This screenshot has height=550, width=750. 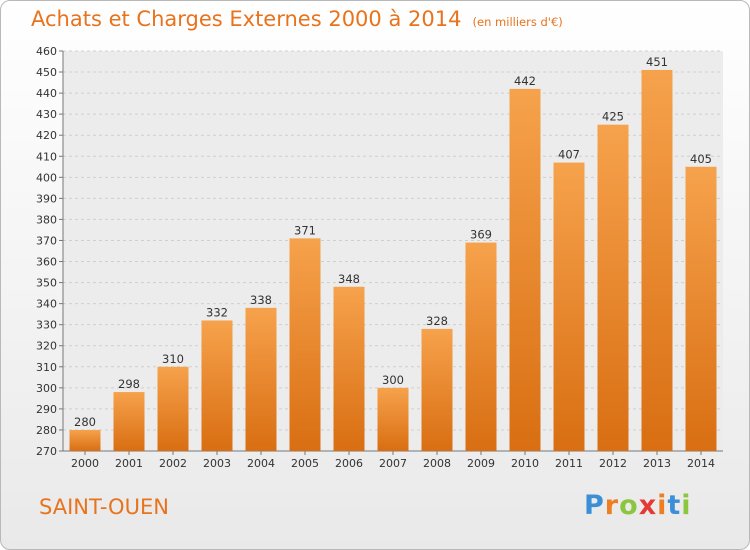 I want to click on x-tick-label-2002: 2002, so click(x=173, y=463).